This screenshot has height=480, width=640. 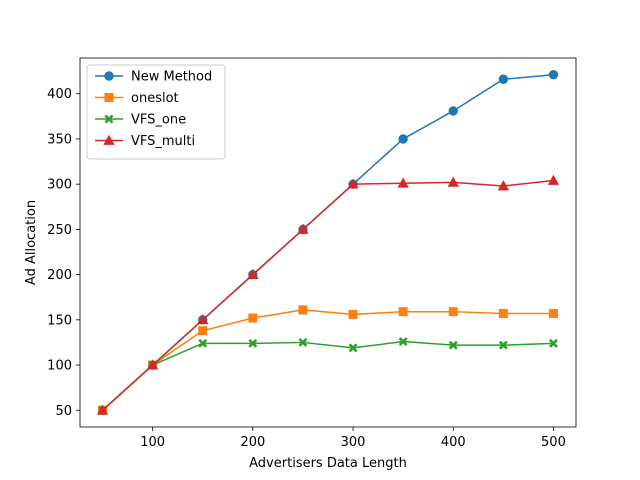 I want to click on y-tick-label: 200, so click(x=59, y=275).